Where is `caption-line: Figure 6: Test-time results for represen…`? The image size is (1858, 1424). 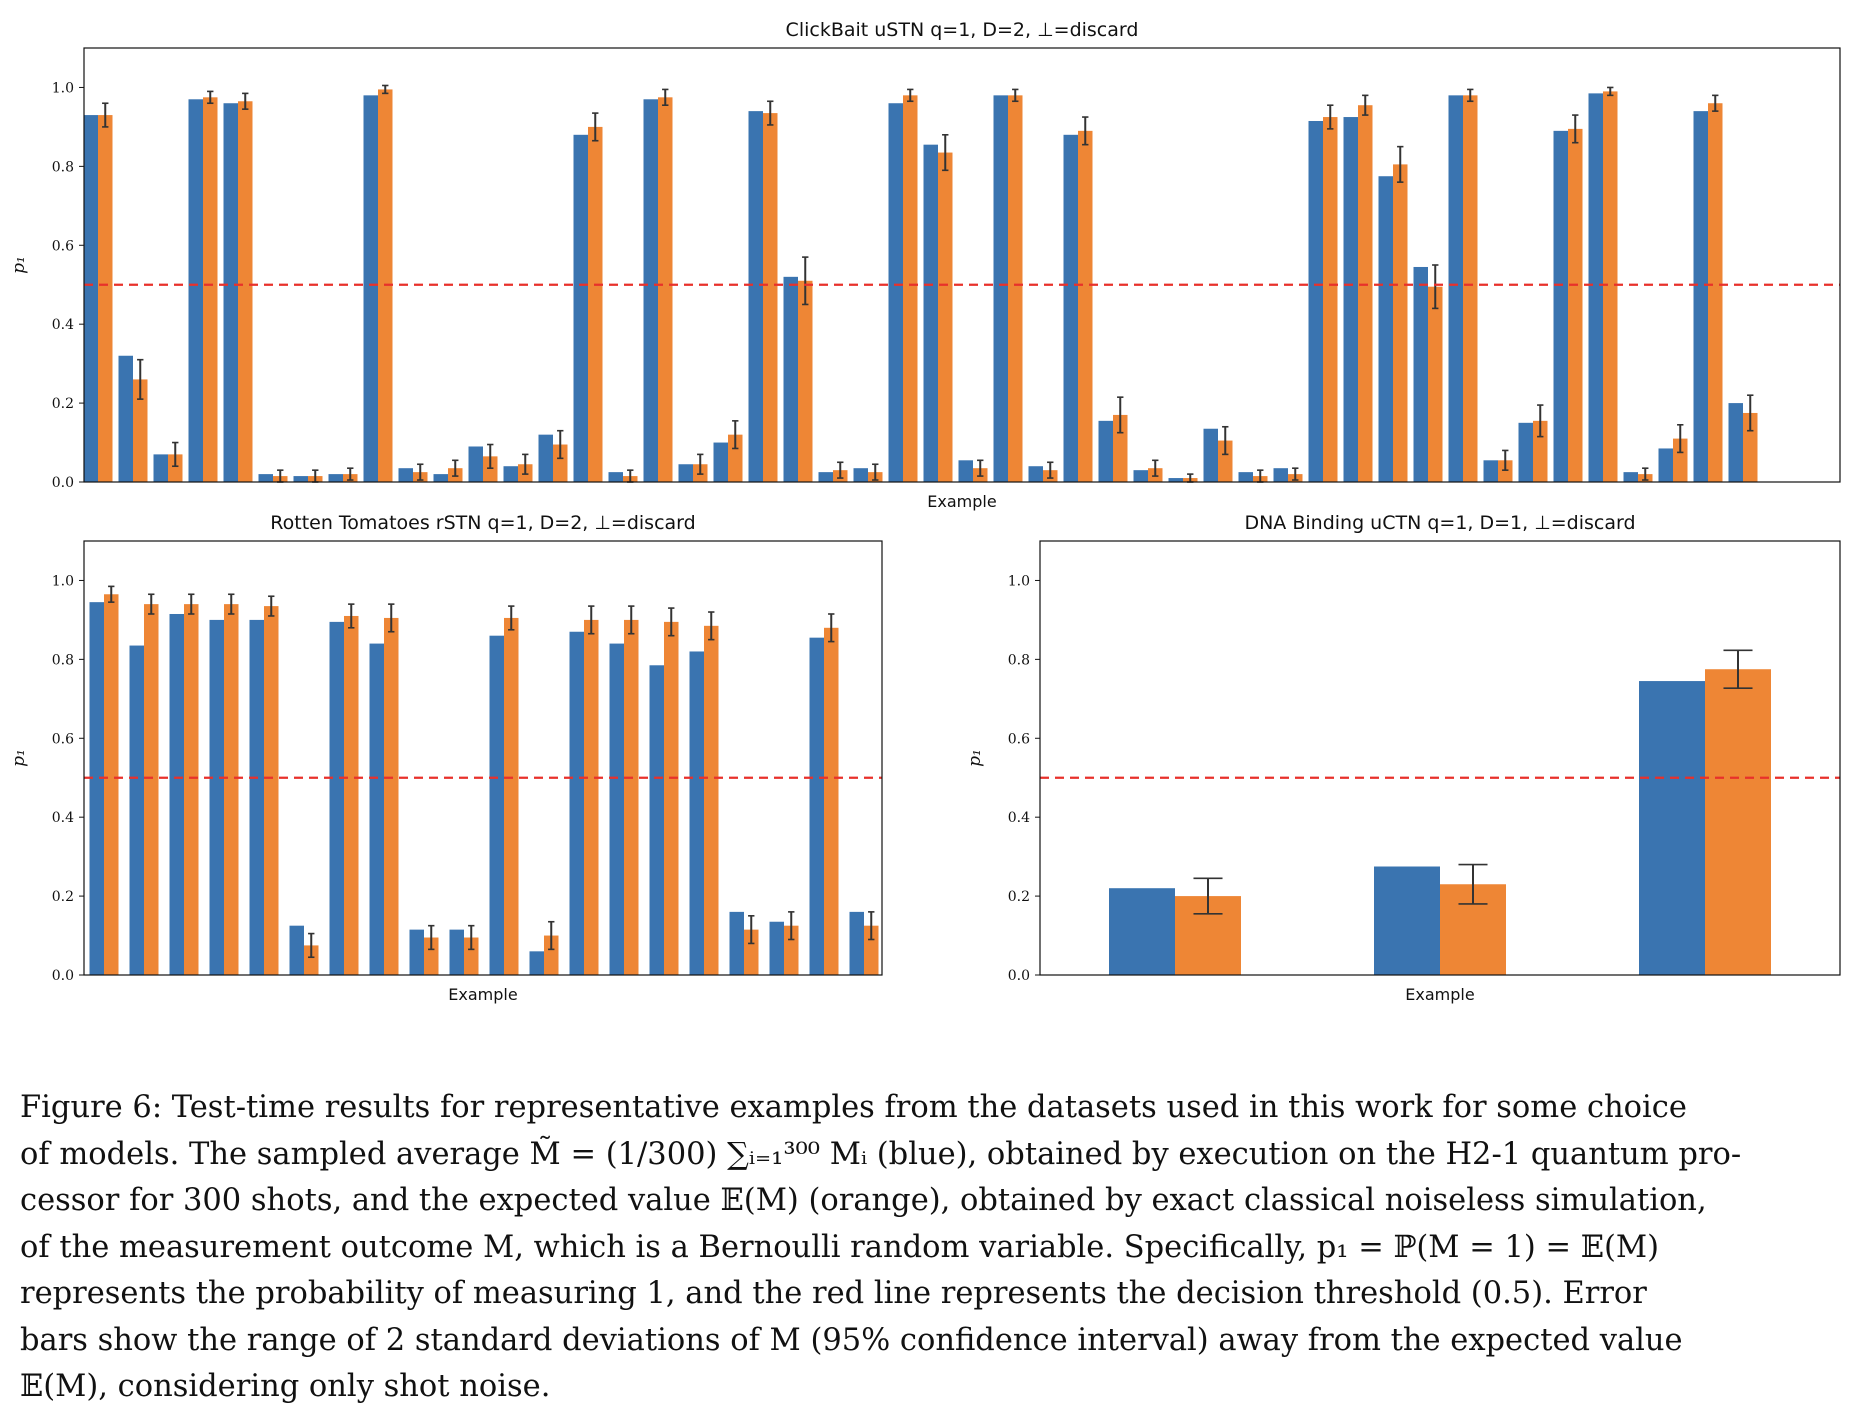
caption-line: Figure 6: Test-time results for represen… is located at coordinates (853, 1107).